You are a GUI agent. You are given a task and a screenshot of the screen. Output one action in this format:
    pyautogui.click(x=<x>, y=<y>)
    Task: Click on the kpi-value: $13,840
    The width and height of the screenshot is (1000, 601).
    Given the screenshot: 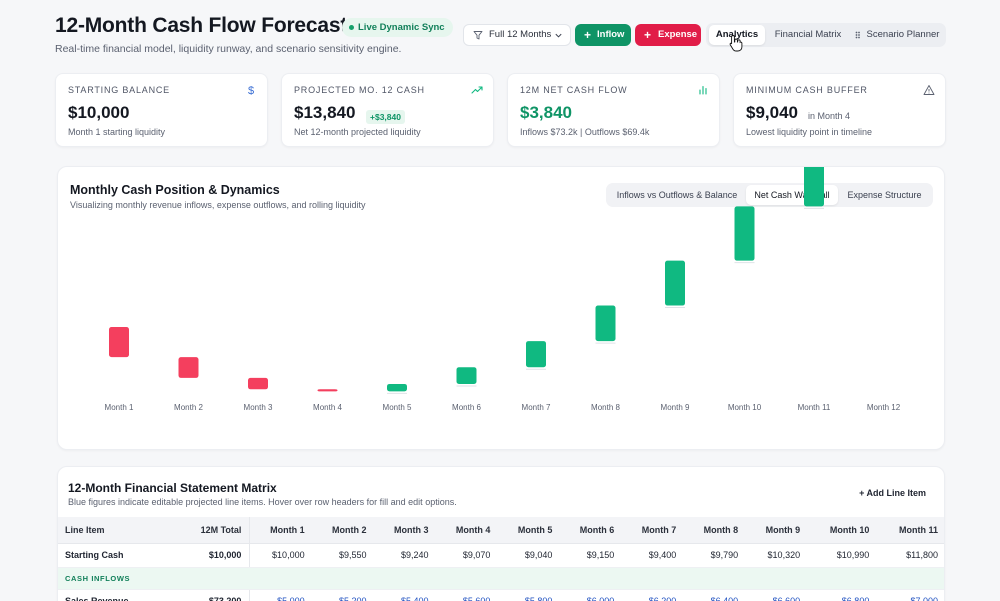 What is the action you would take?
    pyautogui.click(x=325, y=112)
    